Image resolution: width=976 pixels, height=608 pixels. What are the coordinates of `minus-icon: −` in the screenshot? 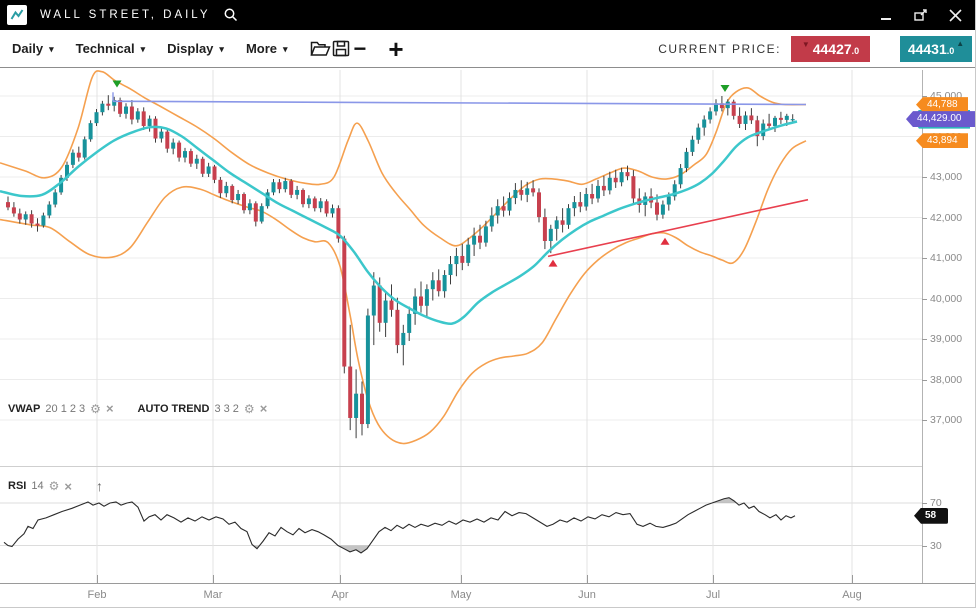 It's located at (360, 48).